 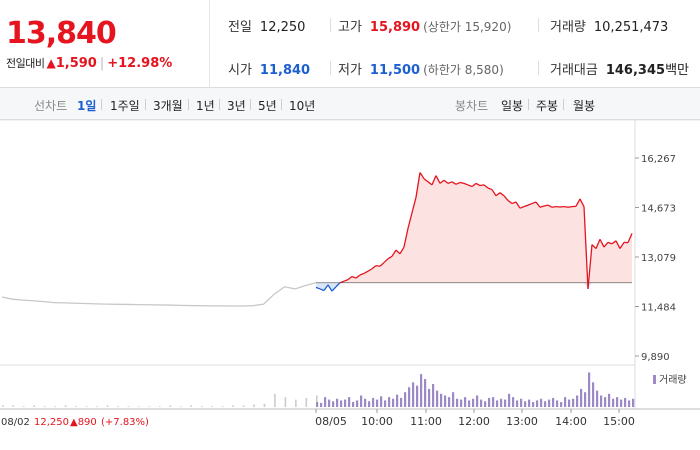 I want to click on y-tick-label: 9,890, so click(x=655, y=357).